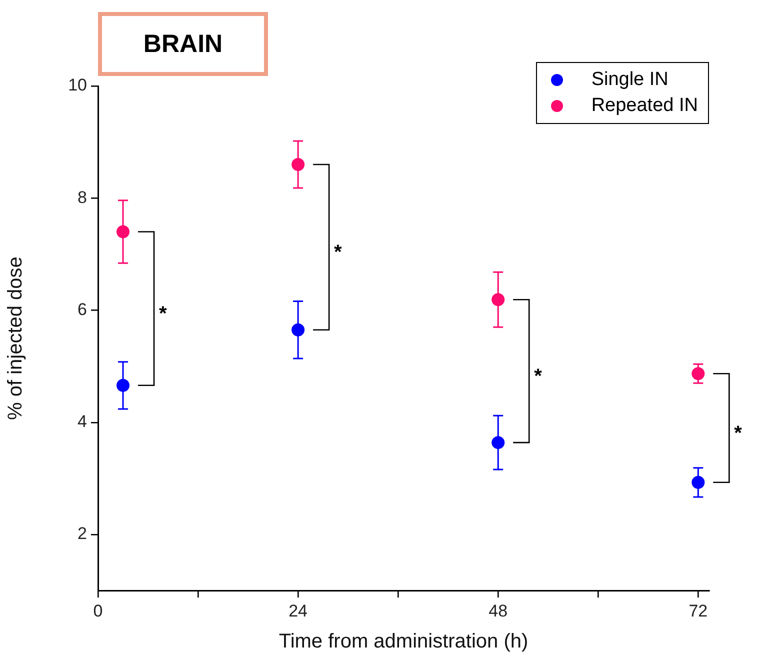 Image resolution: width=769 pixels, height=664 pixels. Describe the element at coordinates (82, 534) in the screenshot. I see `y-tick-label: 2` at that location.